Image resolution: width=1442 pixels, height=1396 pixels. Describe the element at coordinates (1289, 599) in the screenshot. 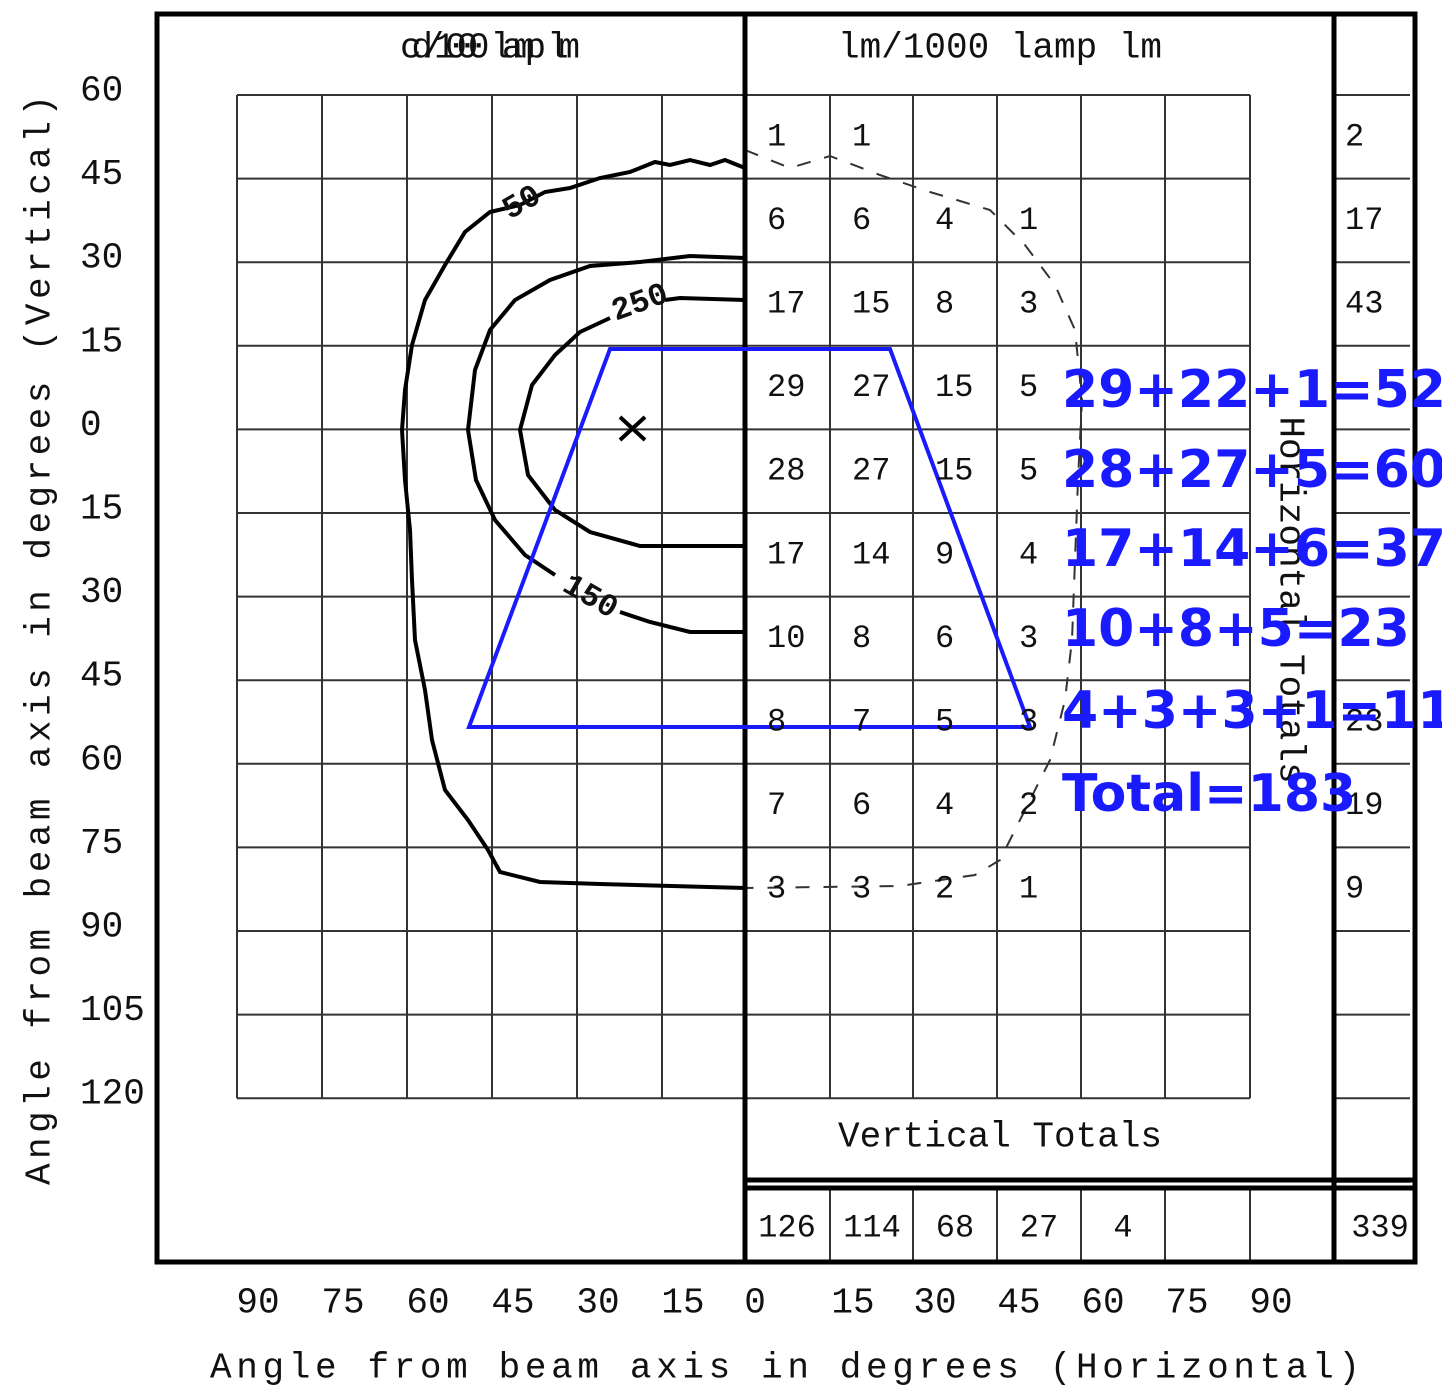

I see `horizontal-totals-label: Horizontal Totals` at that location.